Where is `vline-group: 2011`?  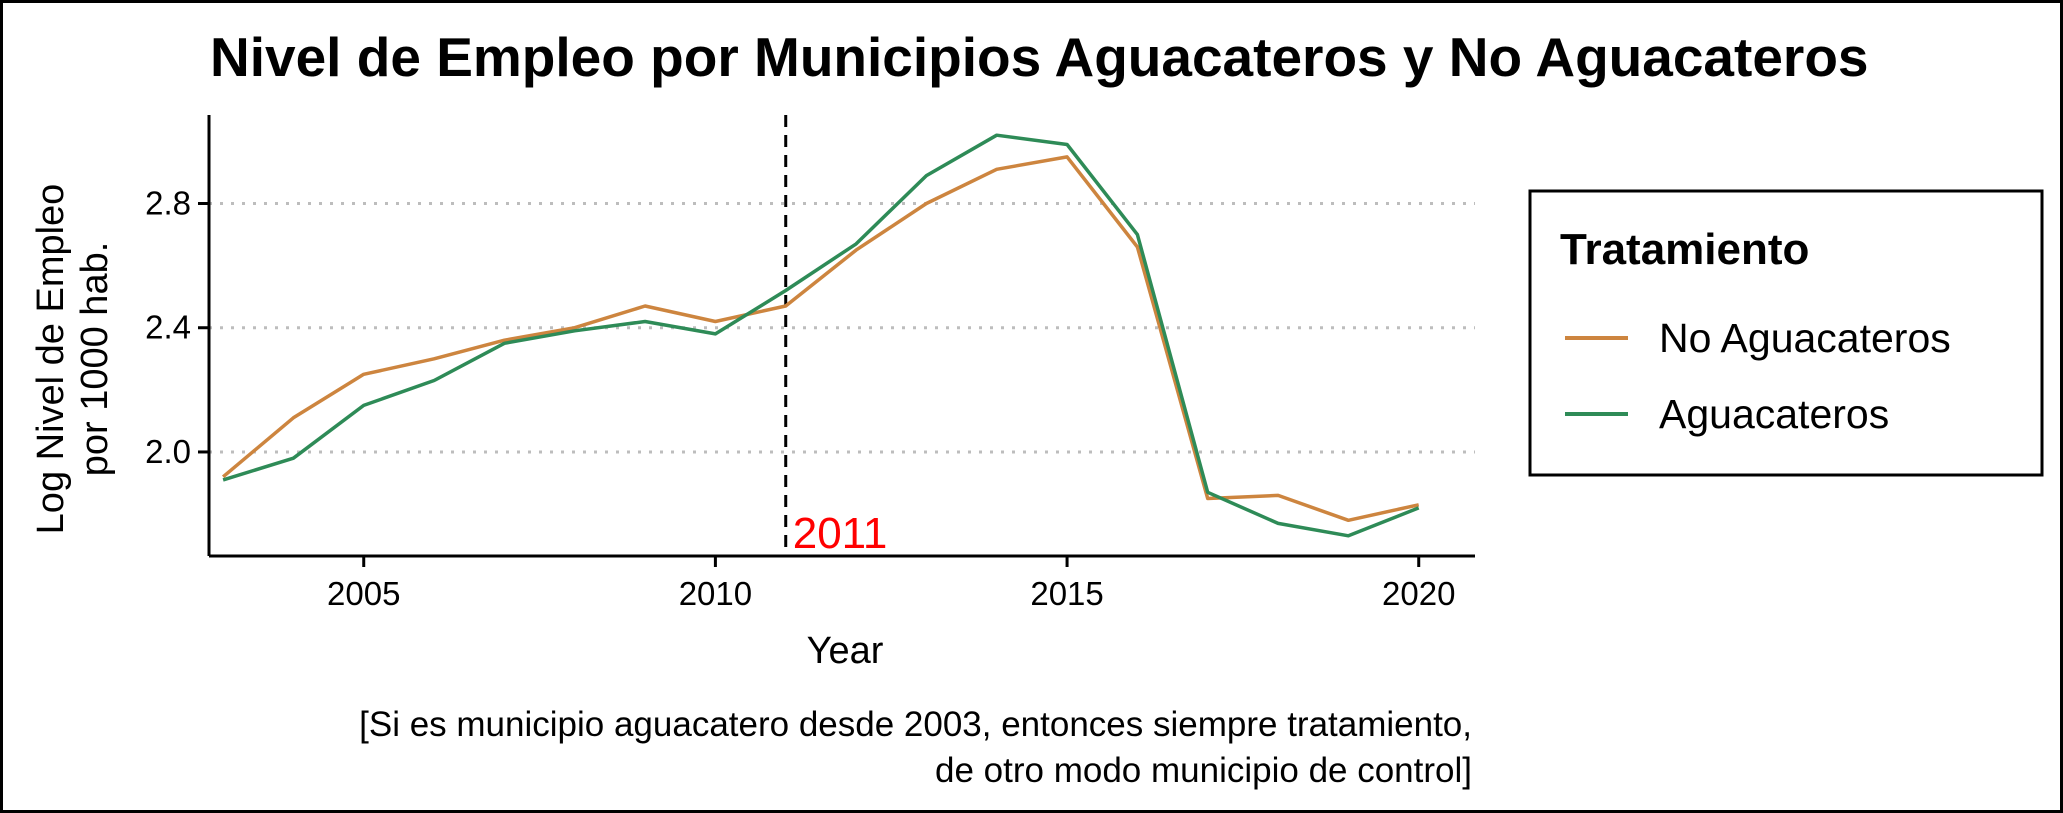
vline-group: 2011 is located at coordinates (836, 336).